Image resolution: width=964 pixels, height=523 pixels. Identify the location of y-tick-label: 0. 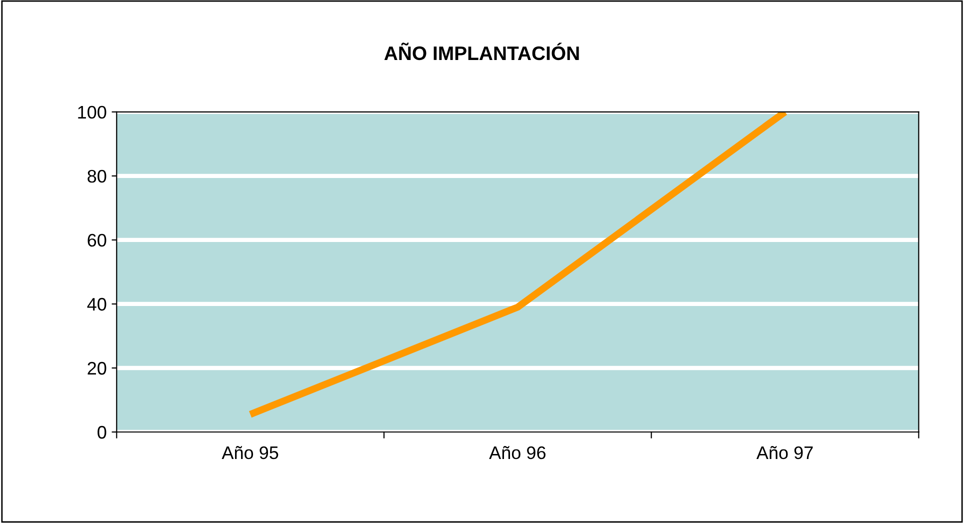
(102, 432).